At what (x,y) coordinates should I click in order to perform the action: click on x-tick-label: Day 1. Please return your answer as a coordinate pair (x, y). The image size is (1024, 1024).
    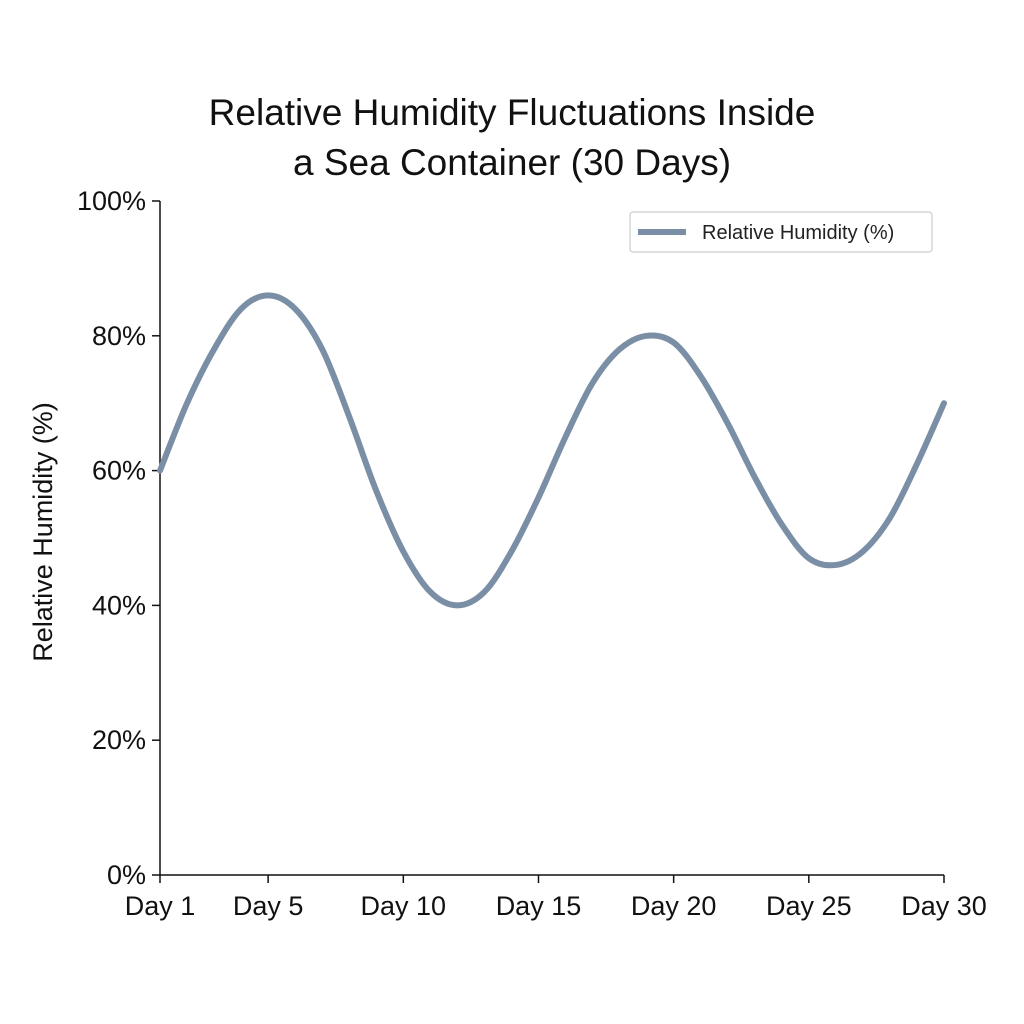
    Looking at the image, I should click on (160, 906).